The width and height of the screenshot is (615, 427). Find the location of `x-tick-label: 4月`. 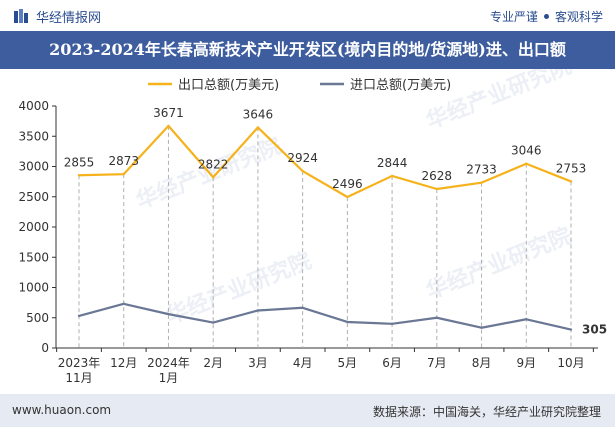

x-tick-label: 4月 is located at coordinates (303, 363).